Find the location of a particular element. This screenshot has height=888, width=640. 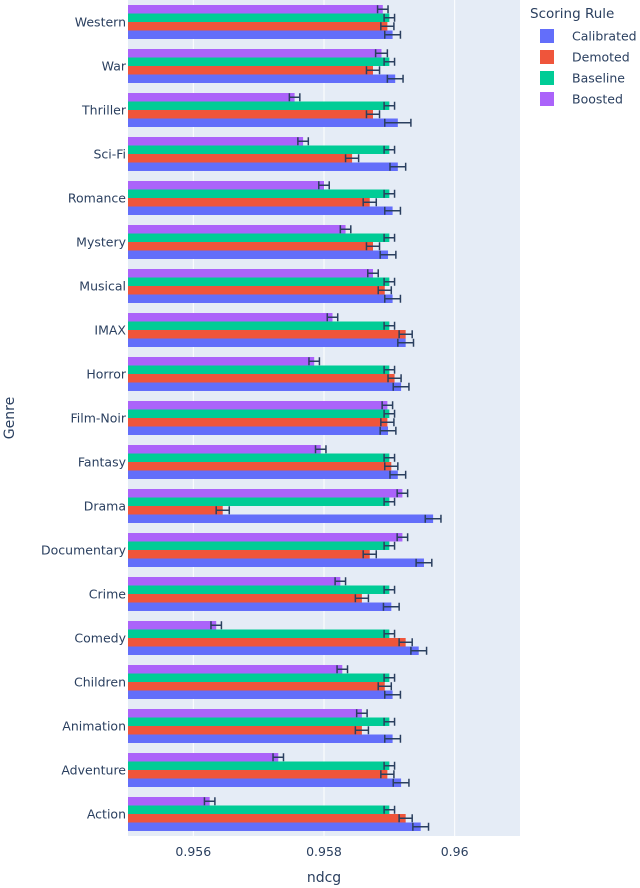

y-tick-label: Crime is located at coordinates (108, 594).